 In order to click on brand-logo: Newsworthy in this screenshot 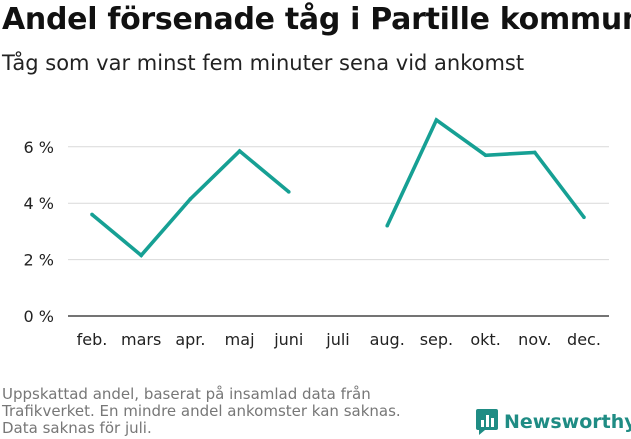, I will do `click(553, 422)`.